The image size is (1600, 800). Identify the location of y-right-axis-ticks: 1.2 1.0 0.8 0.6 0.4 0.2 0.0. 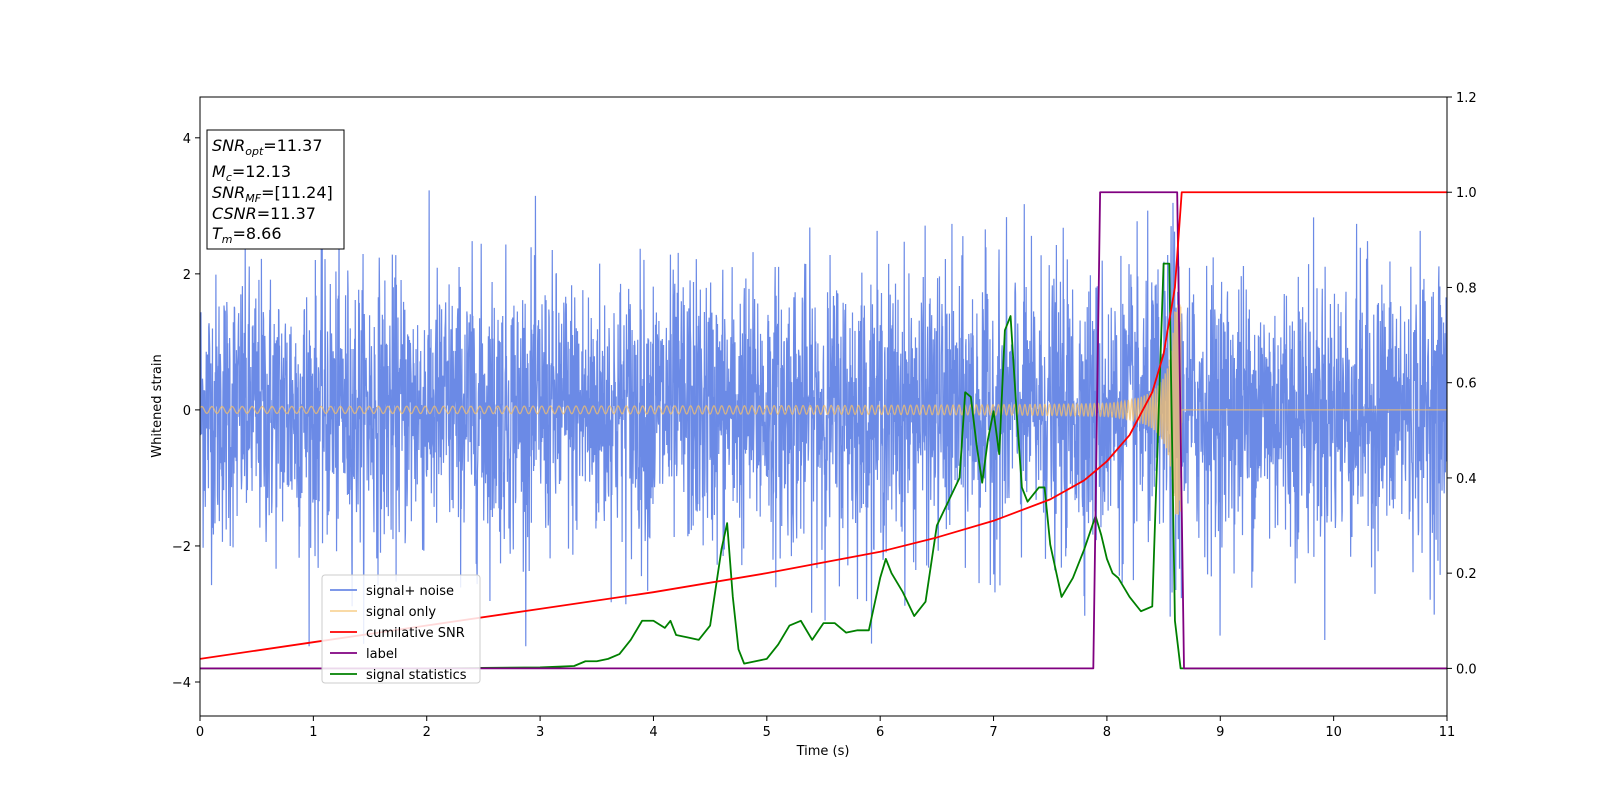
(1462, 384).